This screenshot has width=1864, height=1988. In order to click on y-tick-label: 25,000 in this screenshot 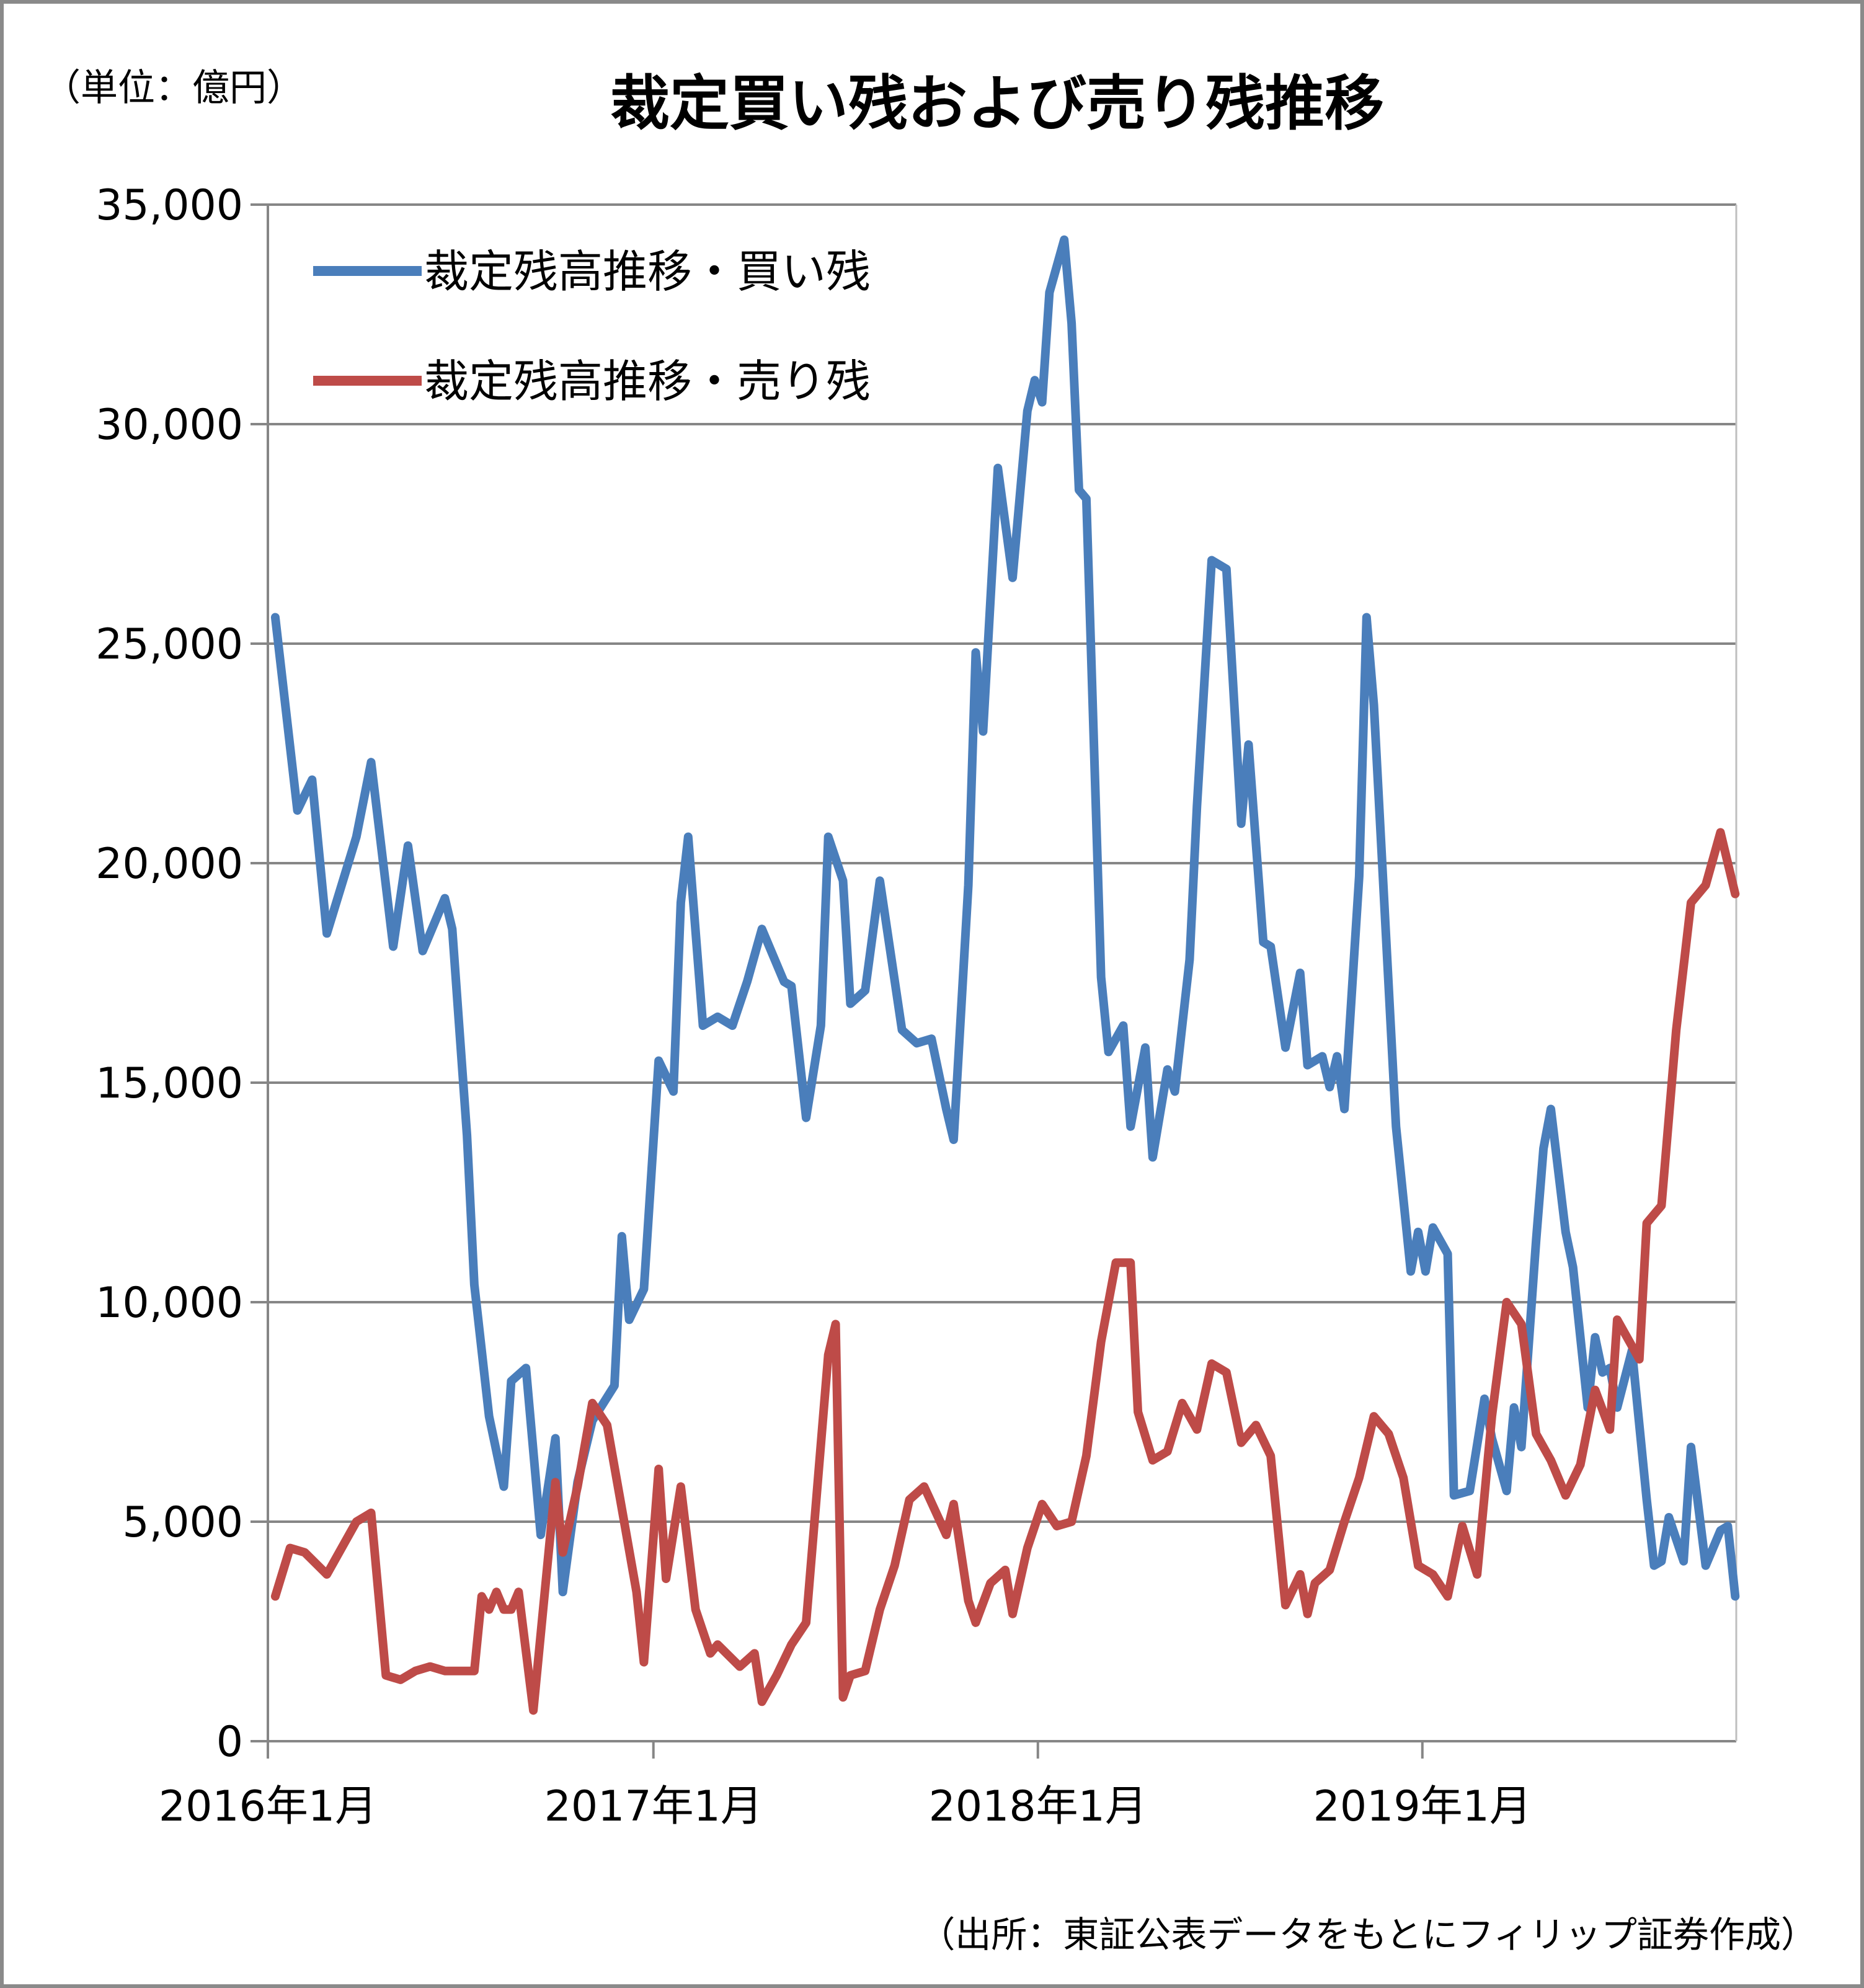, I will do `click(169, 645)`.